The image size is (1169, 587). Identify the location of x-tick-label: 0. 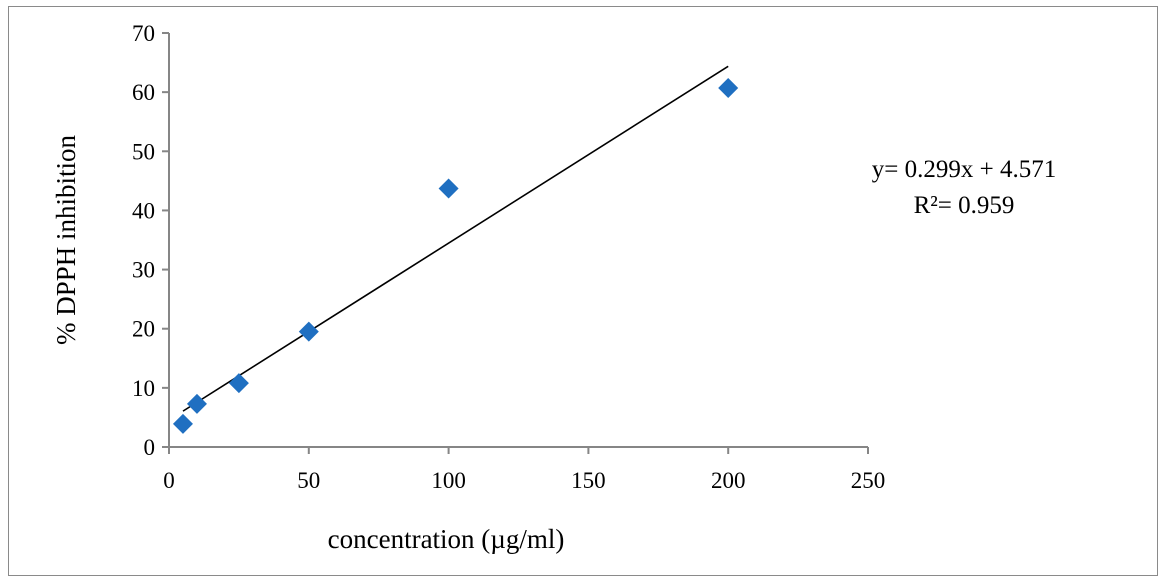
(169, 480).